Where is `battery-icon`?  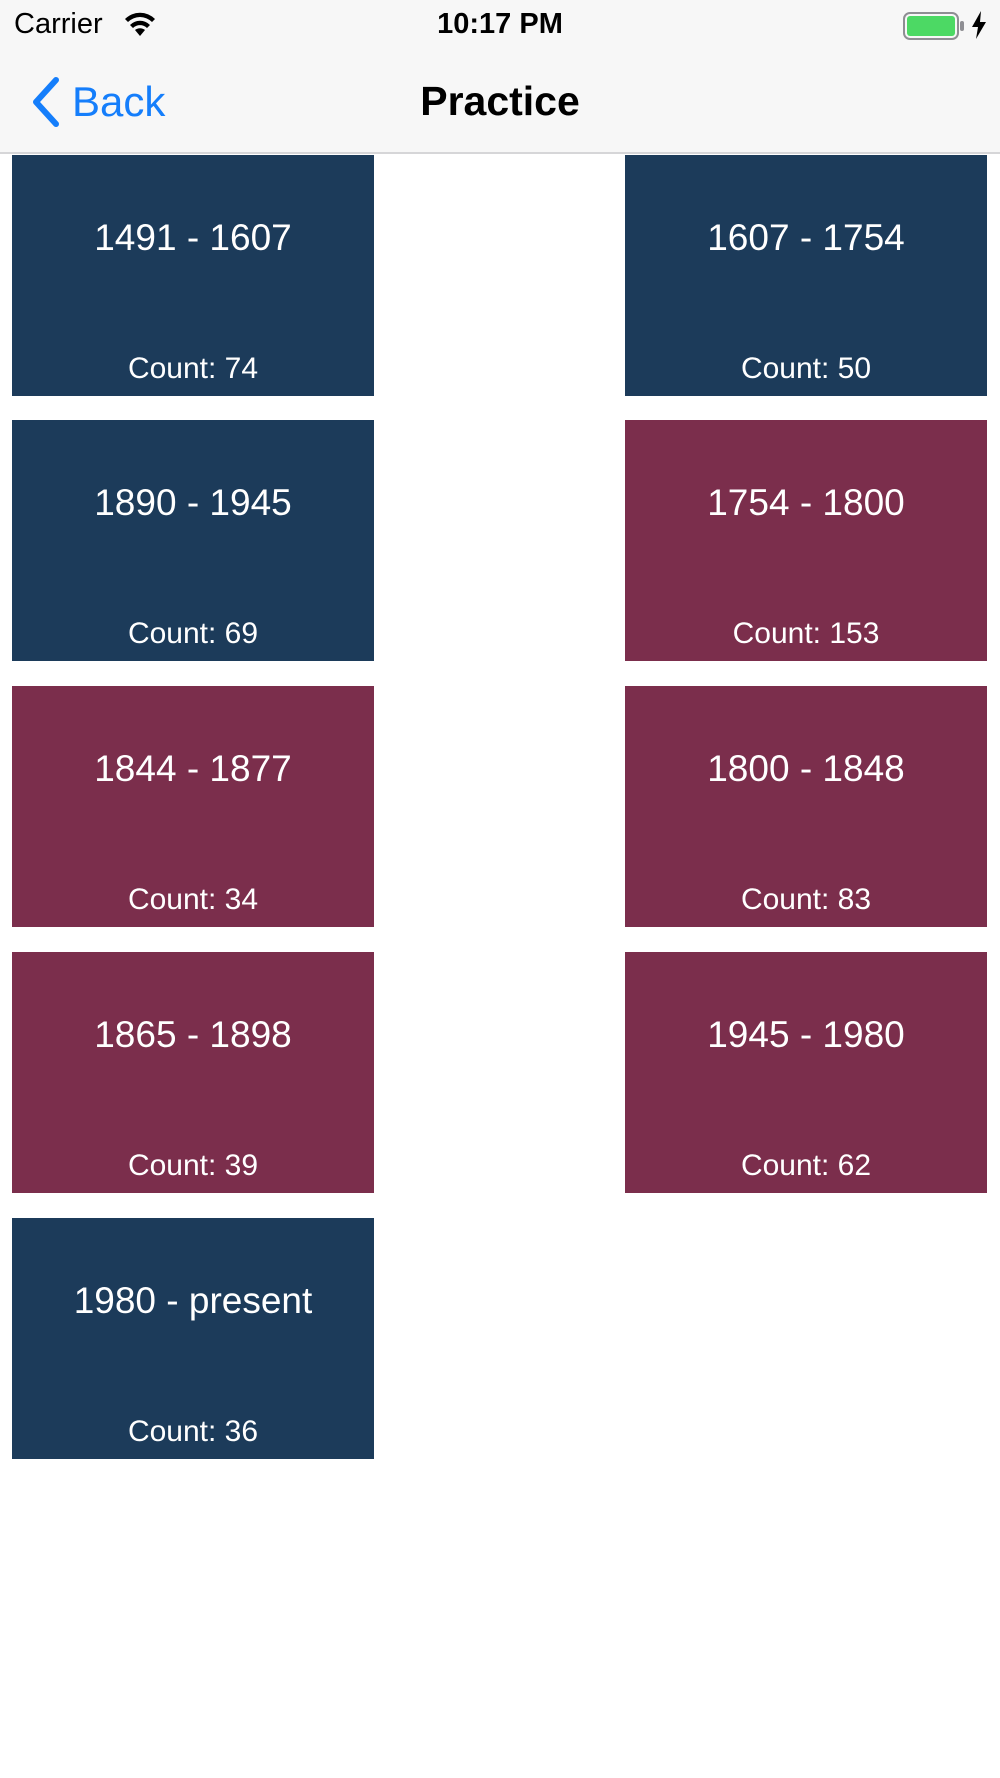
battery-icon is located at coordinates (933, 26).